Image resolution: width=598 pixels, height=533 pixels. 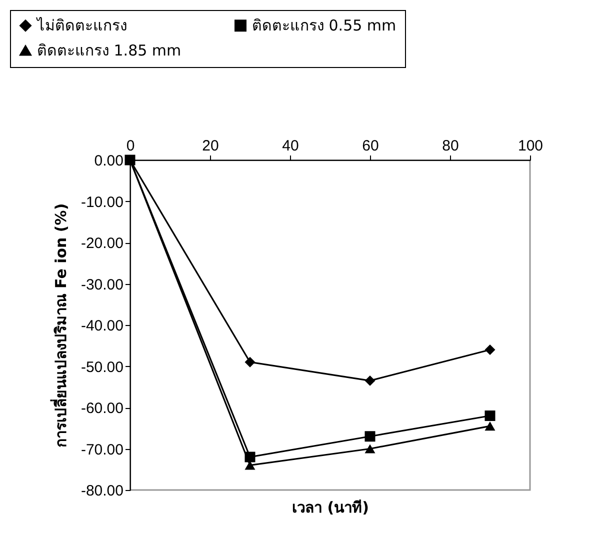 What do you see at coordinates (531, 146) in the screenshot?
I see `x-tick-label: 100` at bounding box center [531, 146].